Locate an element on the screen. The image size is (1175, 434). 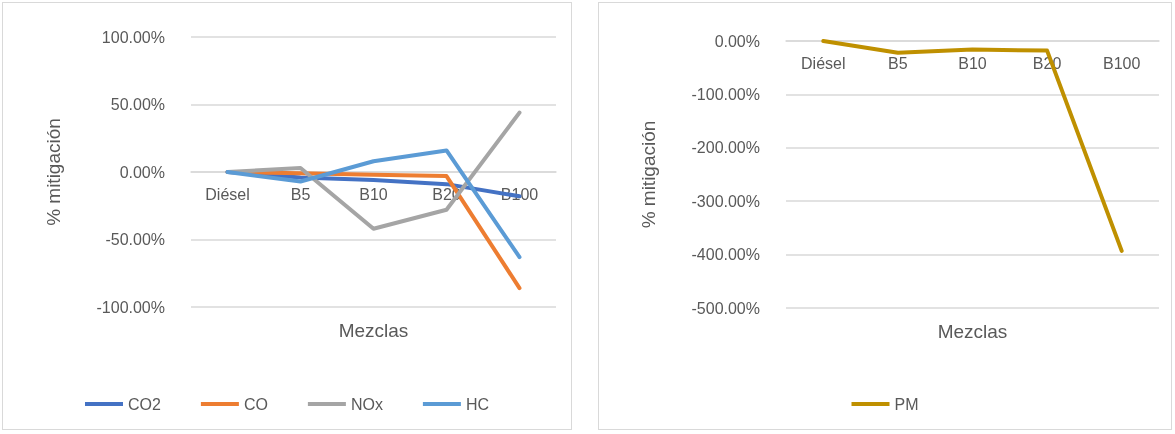
legend-label: CO2 is located at coordinates (144, 404).